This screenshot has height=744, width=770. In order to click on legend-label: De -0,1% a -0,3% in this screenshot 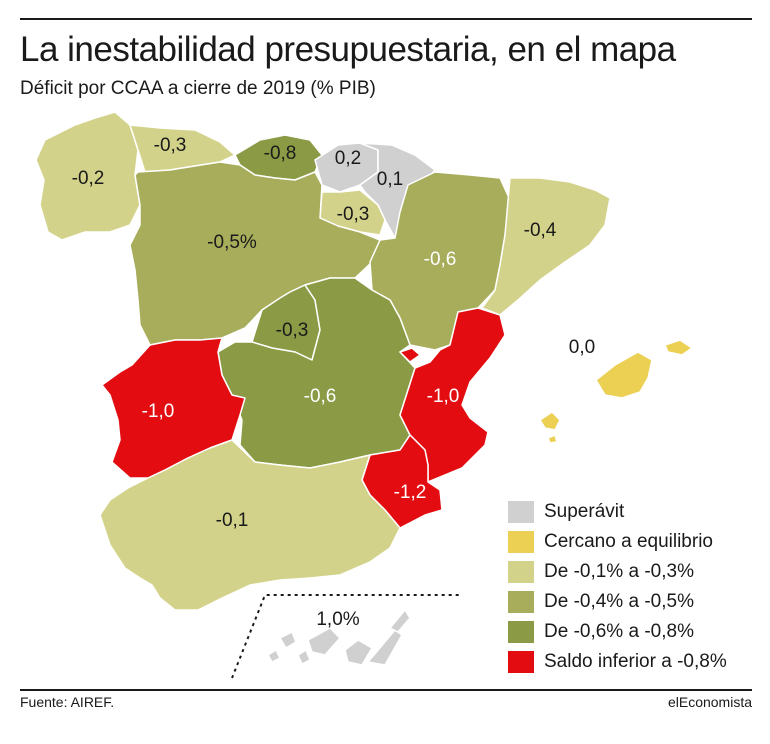, I will do `click(619, 571)`.